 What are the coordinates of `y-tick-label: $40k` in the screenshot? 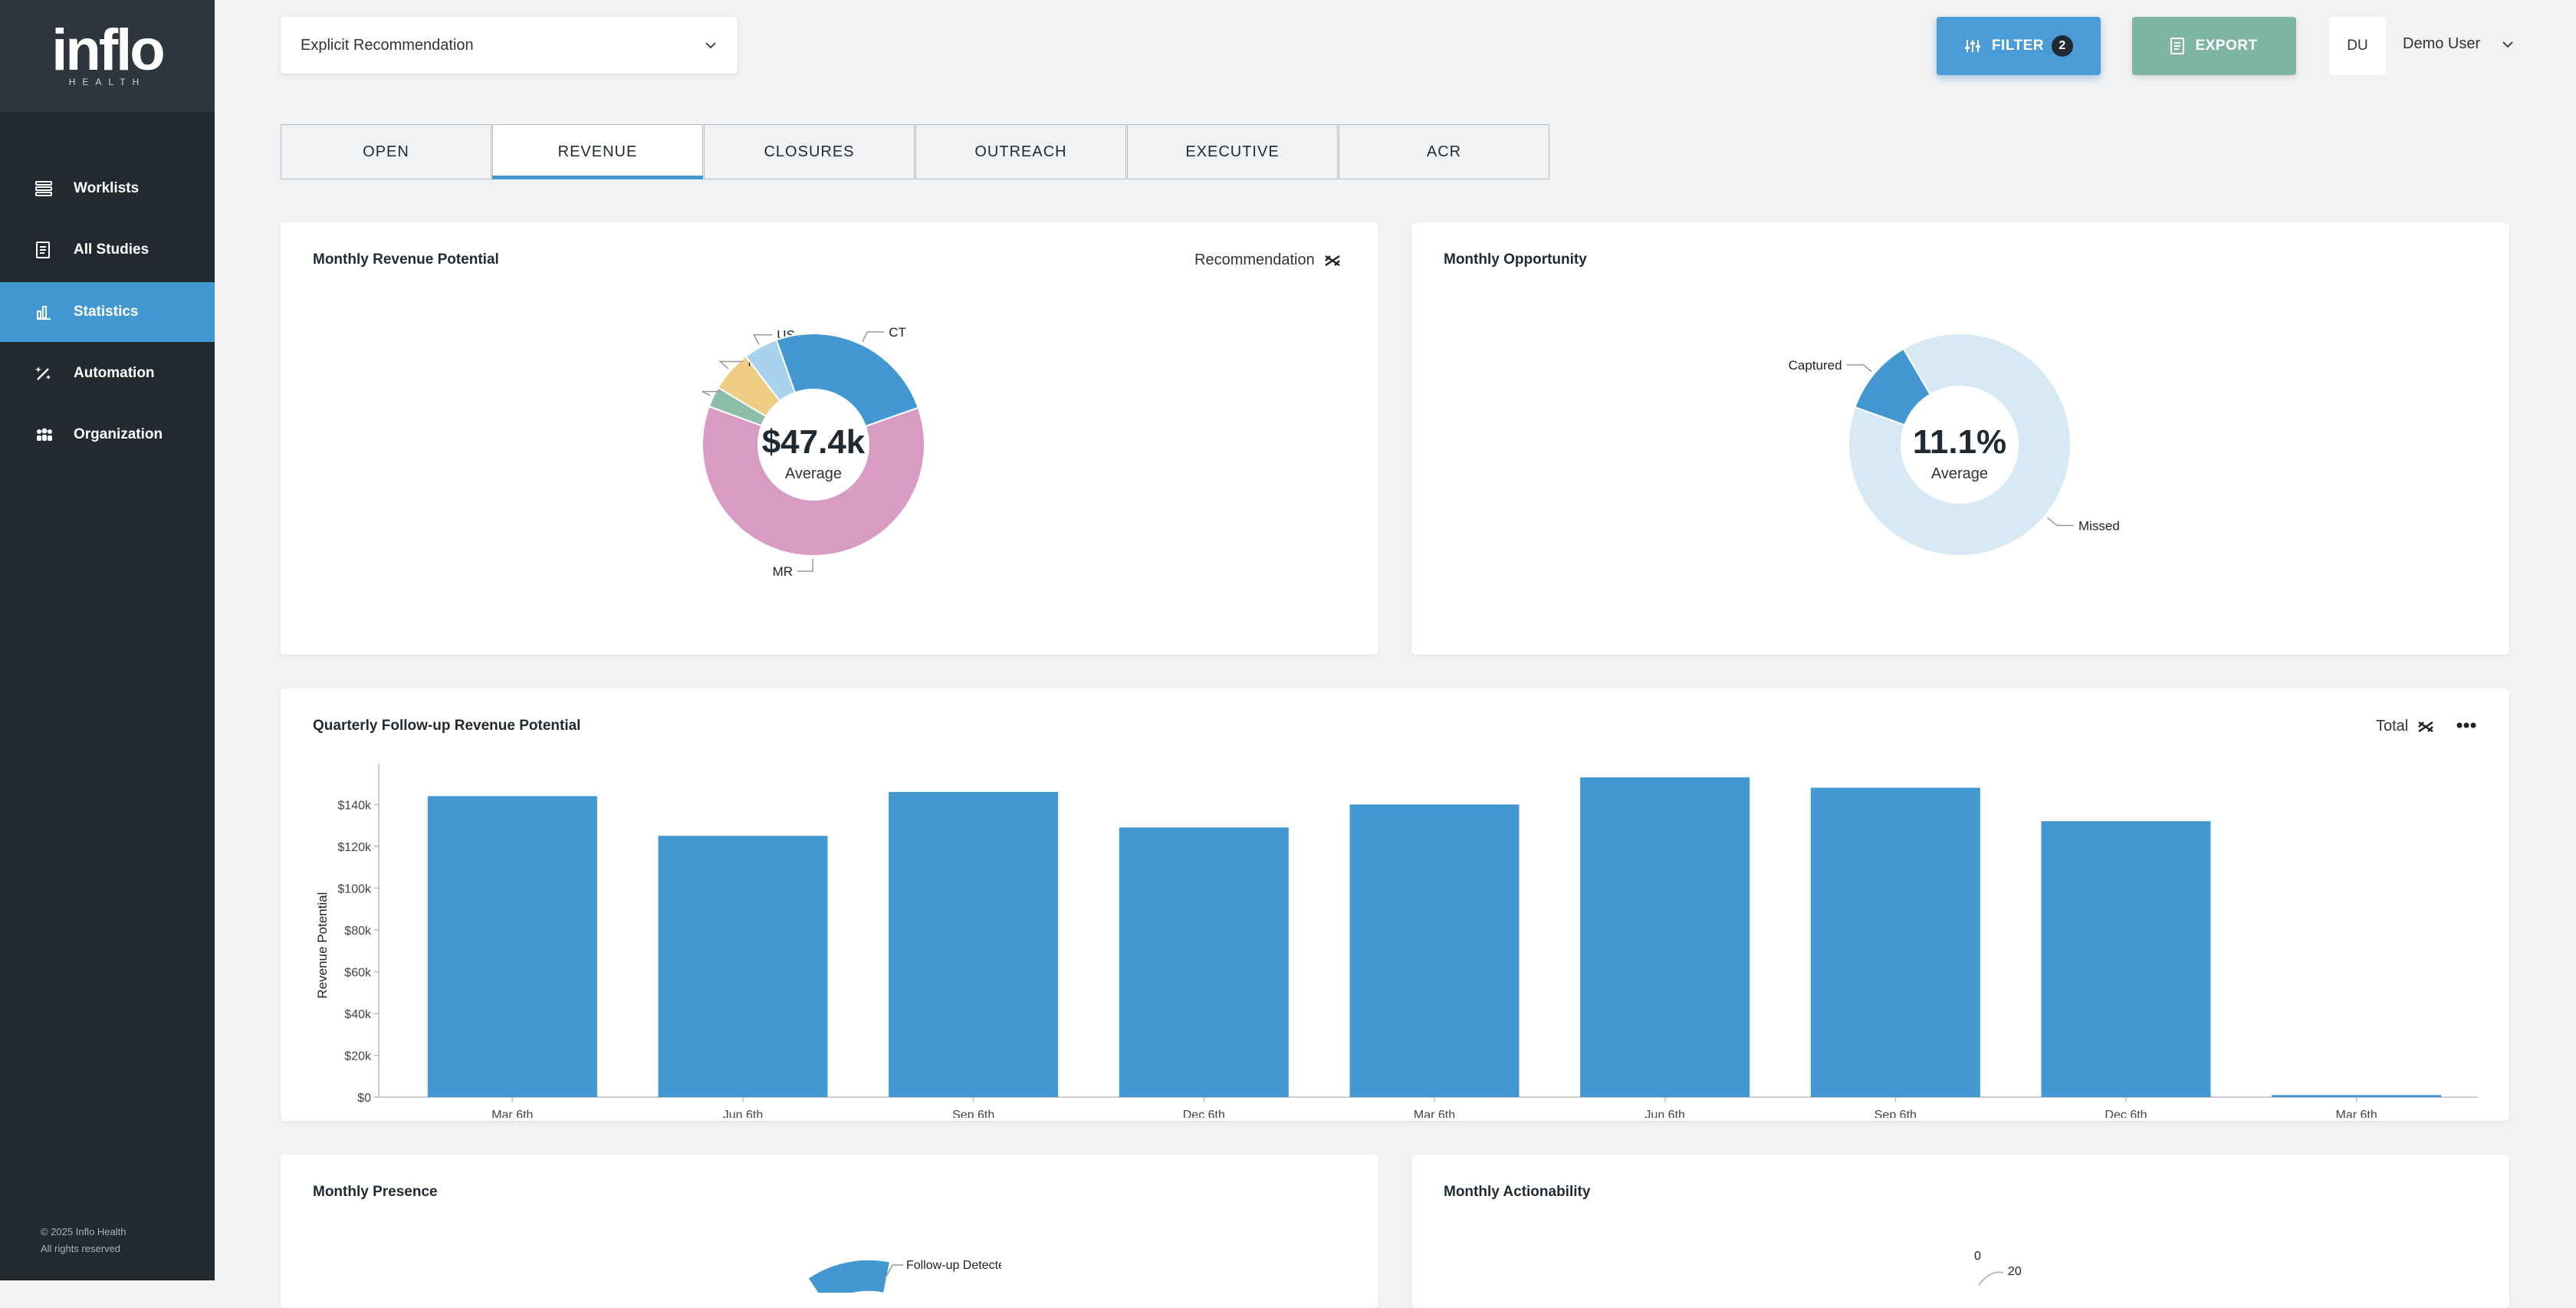 It's located at (358, 1014).